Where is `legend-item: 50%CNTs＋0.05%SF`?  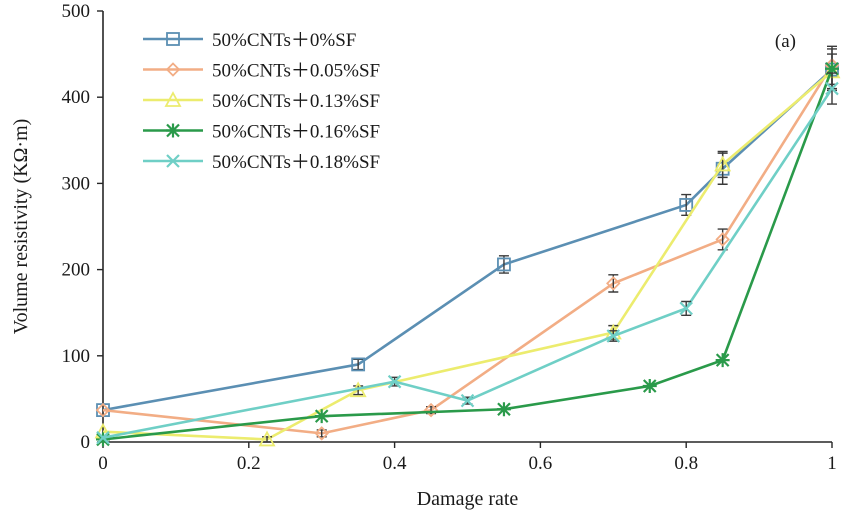 legend-item: 50%CNTs＋0.05%SF is located at coordinates (261, 71).